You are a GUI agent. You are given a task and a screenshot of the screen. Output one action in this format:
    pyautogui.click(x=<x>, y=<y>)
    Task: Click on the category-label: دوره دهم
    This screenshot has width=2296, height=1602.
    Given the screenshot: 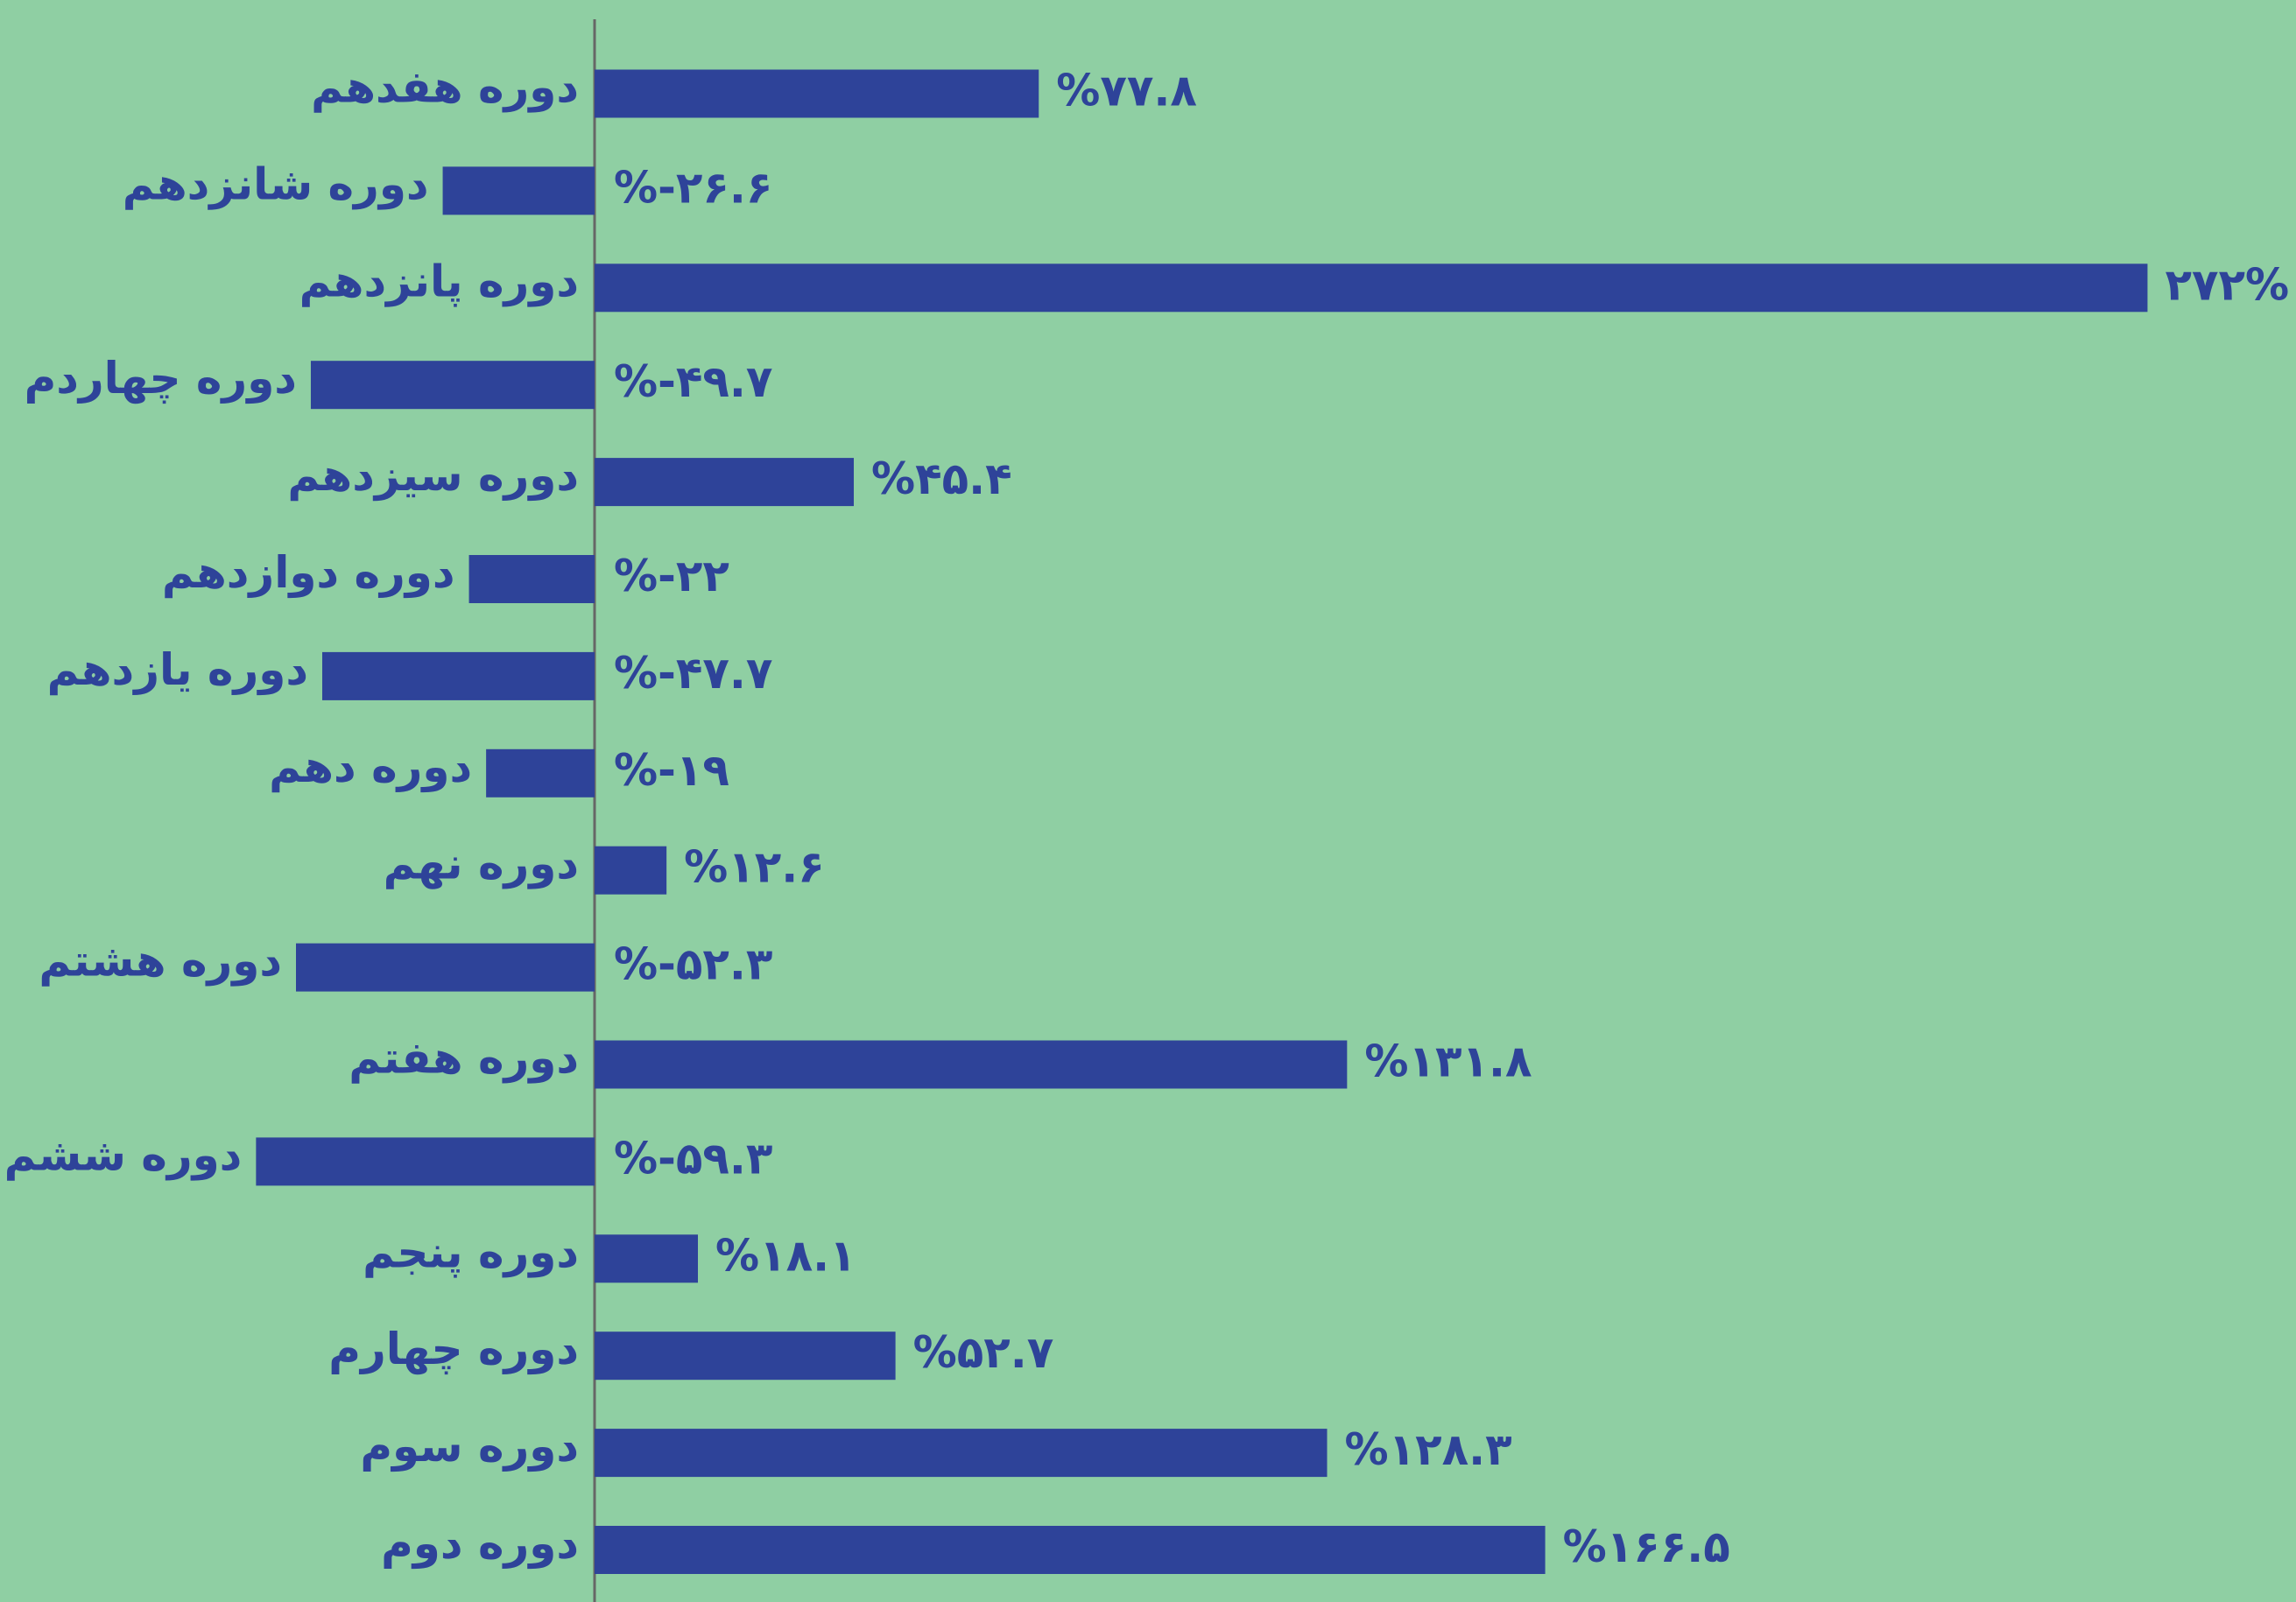 What is the action you would take?
    pyautogui.click(x=370, y=767)
    